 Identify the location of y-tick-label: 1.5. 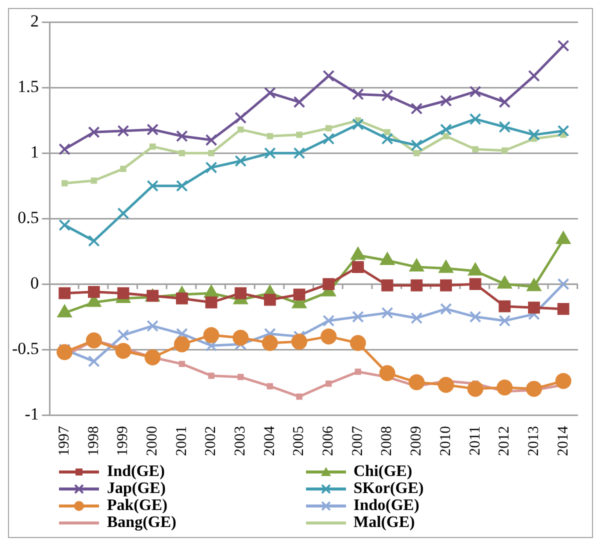
(28, 86).